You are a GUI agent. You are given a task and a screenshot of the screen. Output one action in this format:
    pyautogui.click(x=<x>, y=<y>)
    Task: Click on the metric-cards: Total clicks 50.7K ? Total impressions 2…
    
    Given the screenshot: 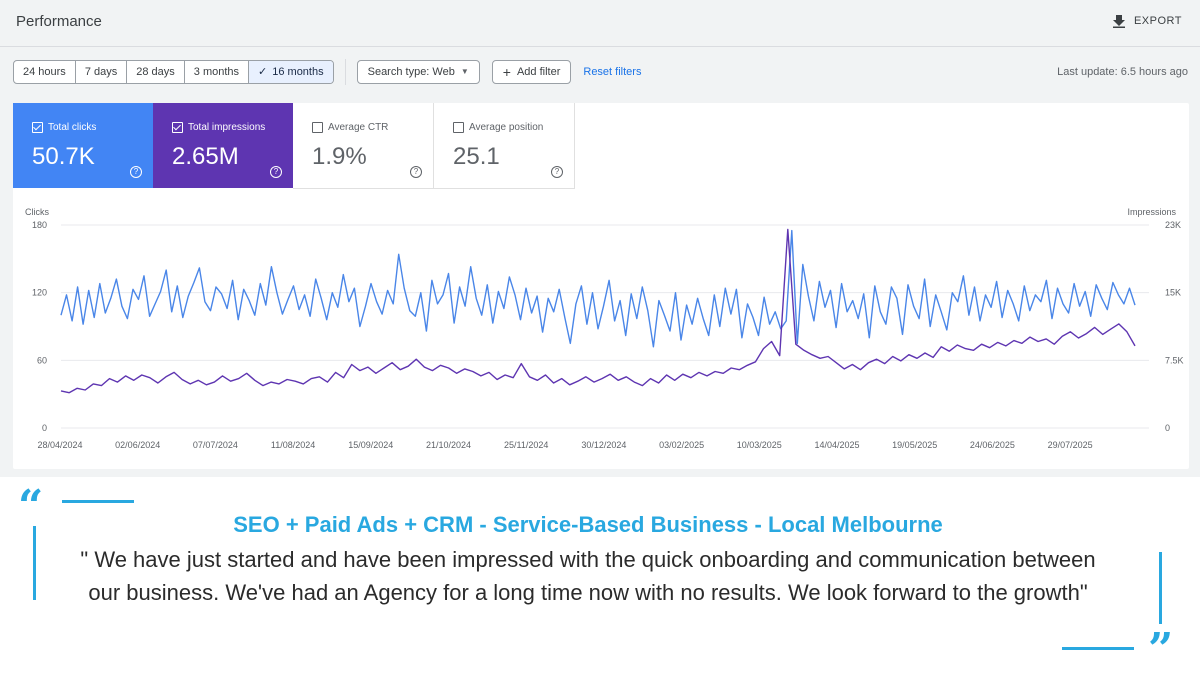 What is the action you would take?
    pyautogui.click(x=294, y=146)
    